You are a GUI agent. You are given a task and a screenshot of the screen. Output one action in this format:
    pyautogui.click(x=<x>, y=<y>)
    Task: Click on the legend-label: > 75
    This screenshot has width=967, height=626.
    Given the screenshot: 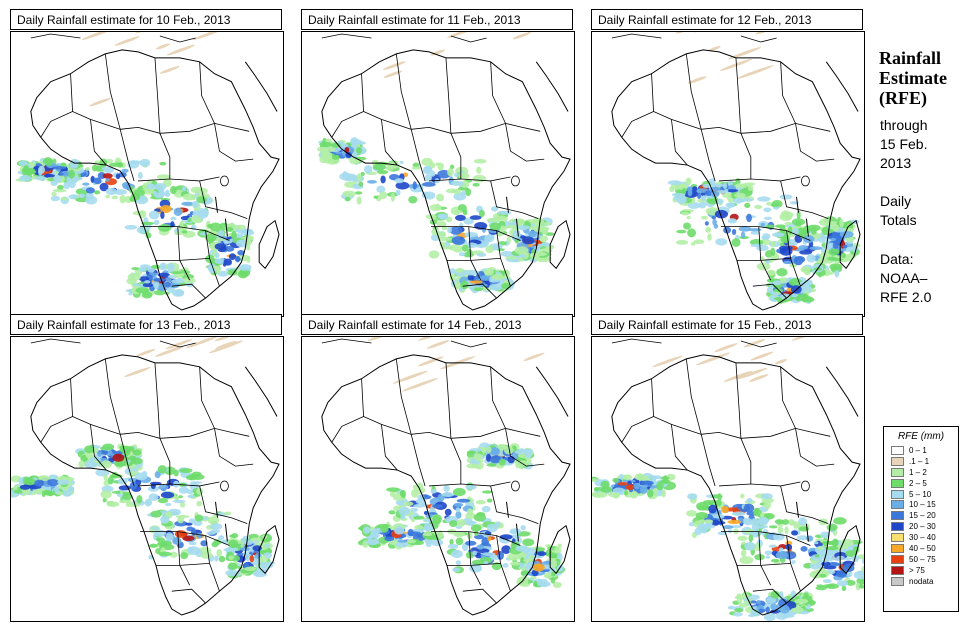 What is the action you would take?
    pyautogui.click(x=917, y=570)
    